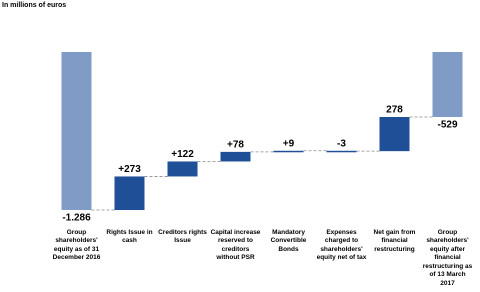 The image size is (480, 292). What do you see at coordinates (288, 241) in the screenshot?
I see `category-label: Mandatory Convertible Bonds` at bounding box center [288, 241].